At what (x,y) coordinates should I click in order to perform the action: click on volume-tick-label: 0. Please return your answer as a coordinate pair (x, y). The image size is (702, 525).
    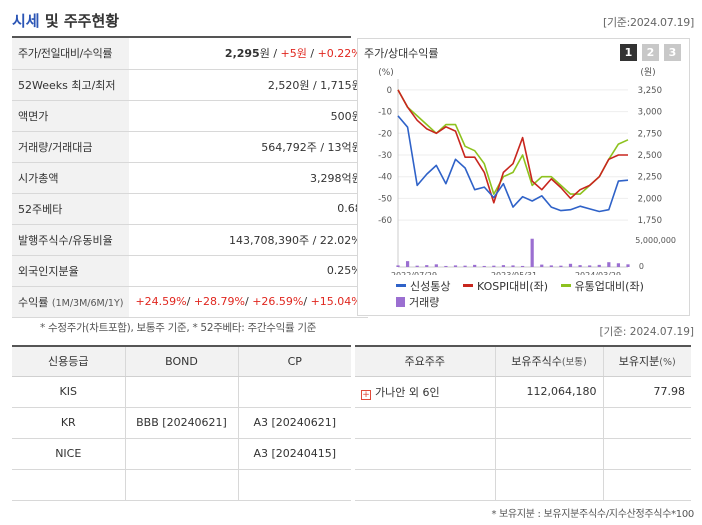
    Looking at the image, I should click on (641, 266).